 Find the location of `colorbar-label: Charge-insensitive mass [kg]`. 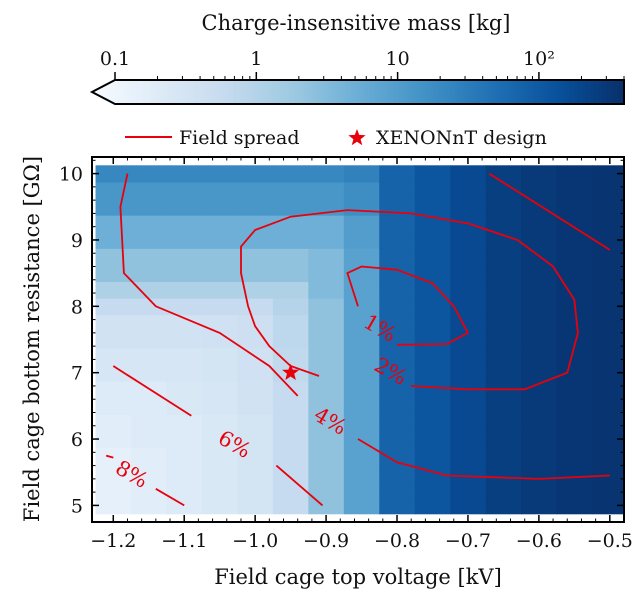

colorbar-label: Charge-insensitive mass [kg] is located at coordinates (356, 23).